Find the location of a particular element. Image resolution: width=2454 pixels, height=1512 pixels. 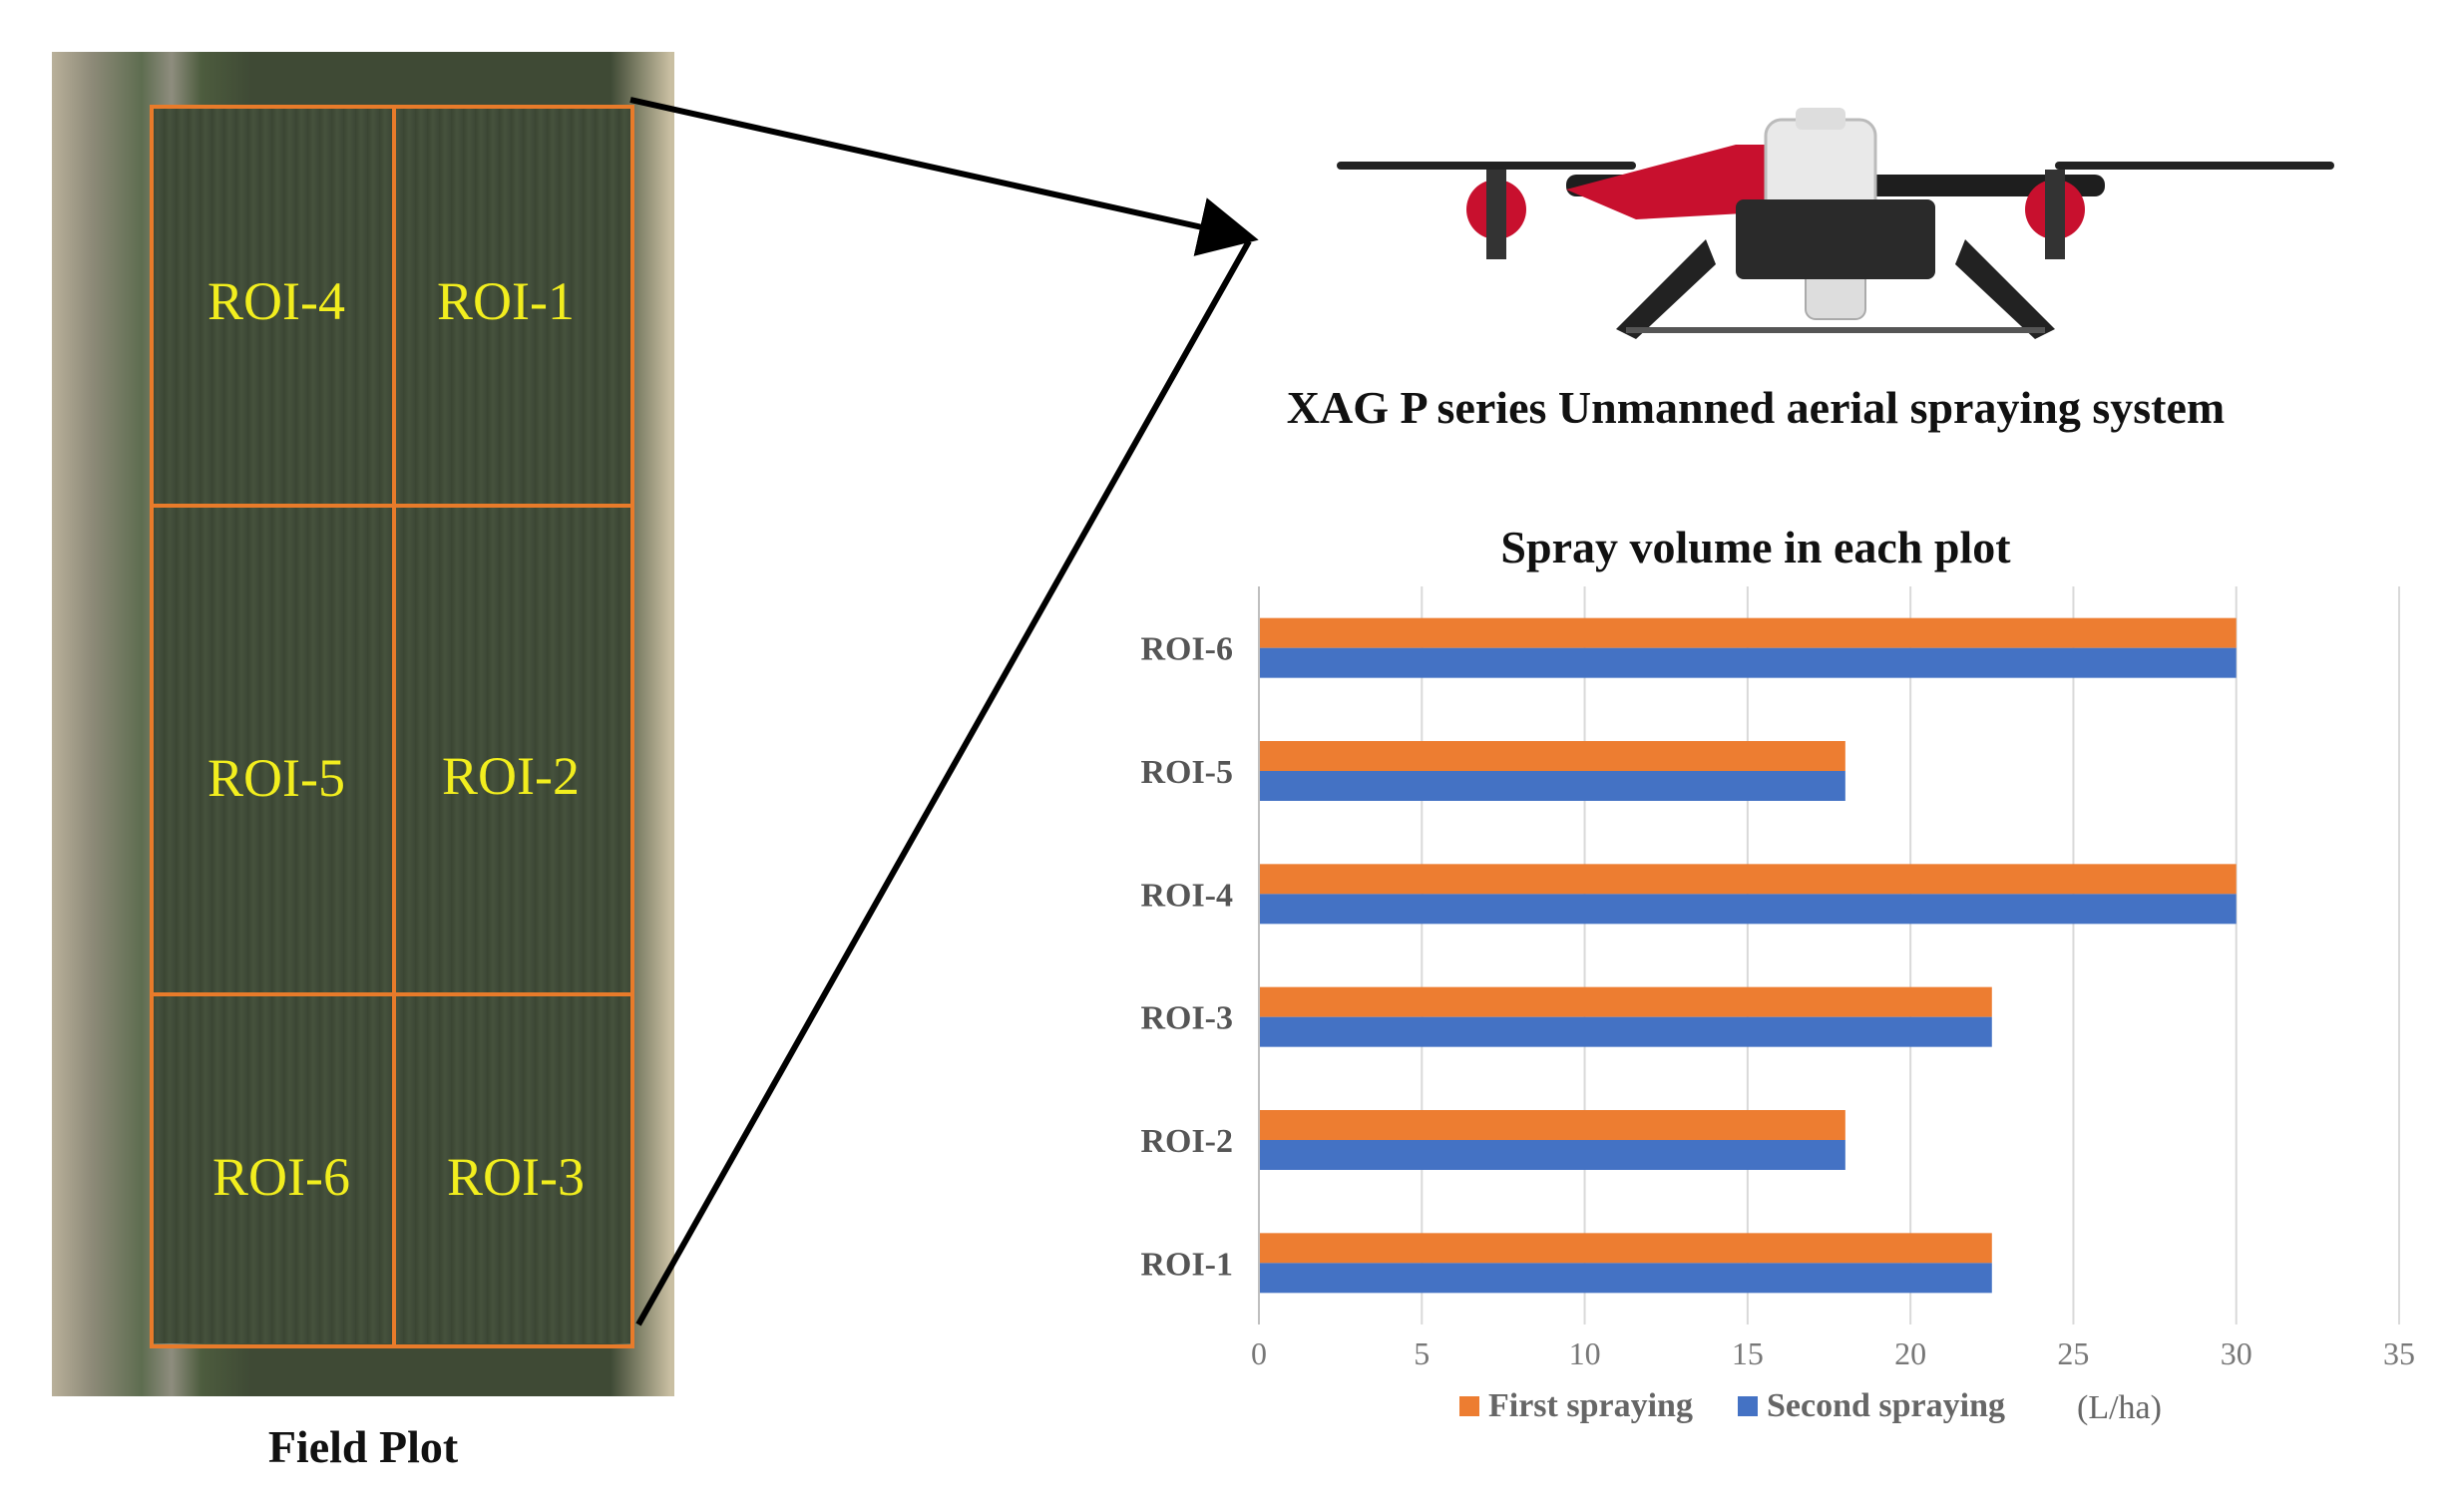

x-tick-label: 35 is located at coordinates (2399, 1353).